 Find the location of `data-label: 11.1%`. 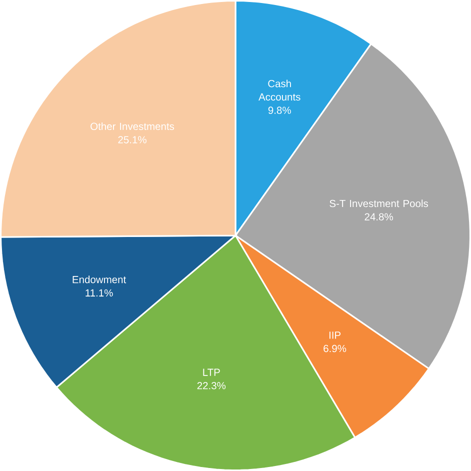

data-label: 11.1% is located at coordinates (99, 293).